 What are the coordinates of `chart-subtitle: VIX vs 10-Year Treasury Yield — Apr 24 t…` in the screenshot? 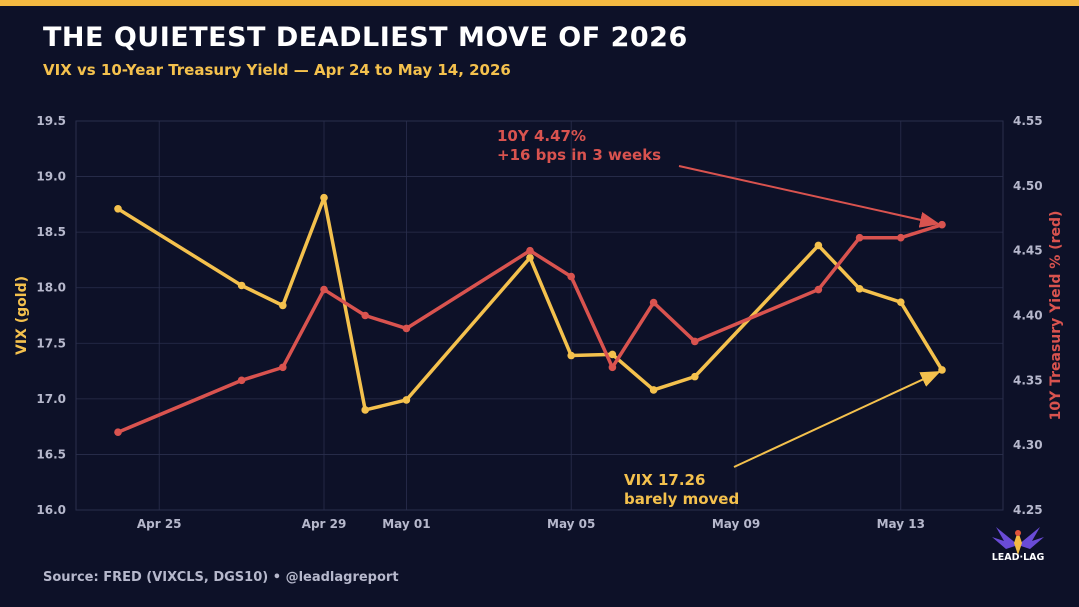 It's located at (277, 70).